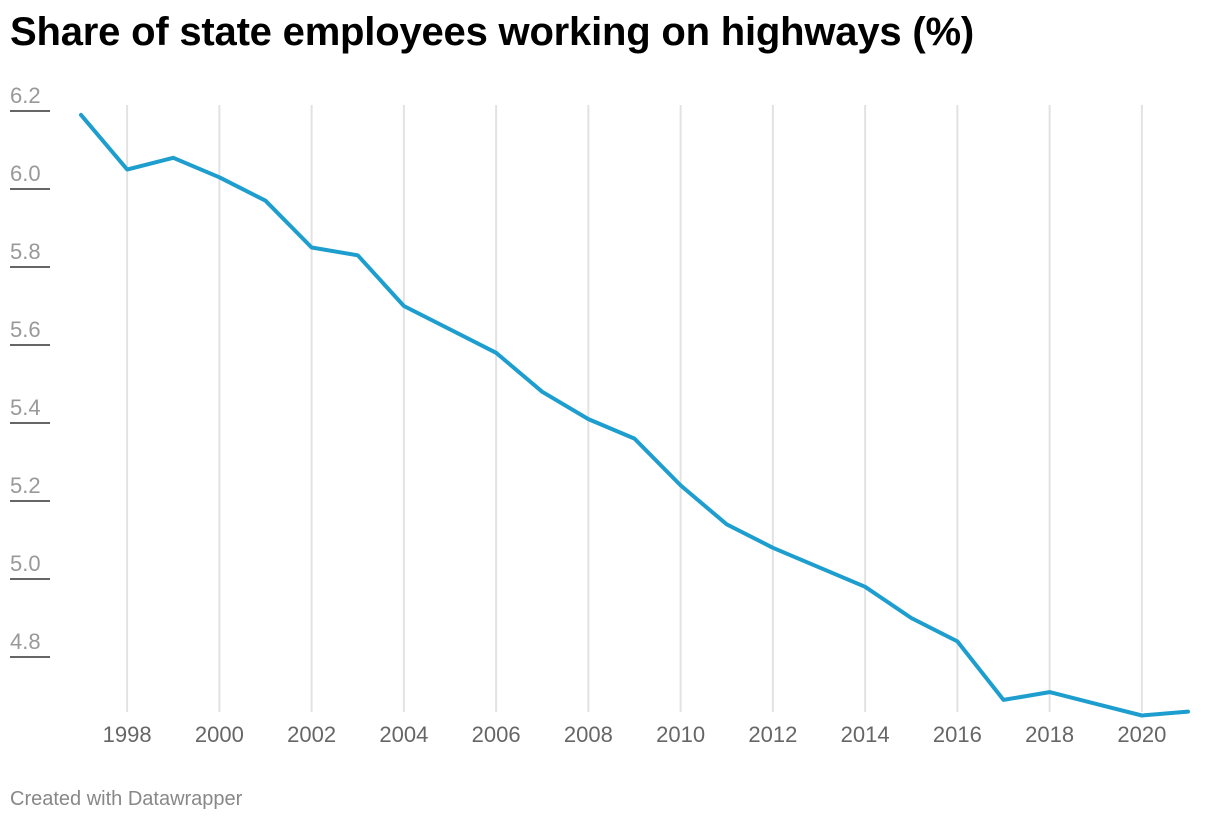 The width and height of the screenshot is (1220, 826). I want to click on x-tick-label: 2000, so click(219, 734).